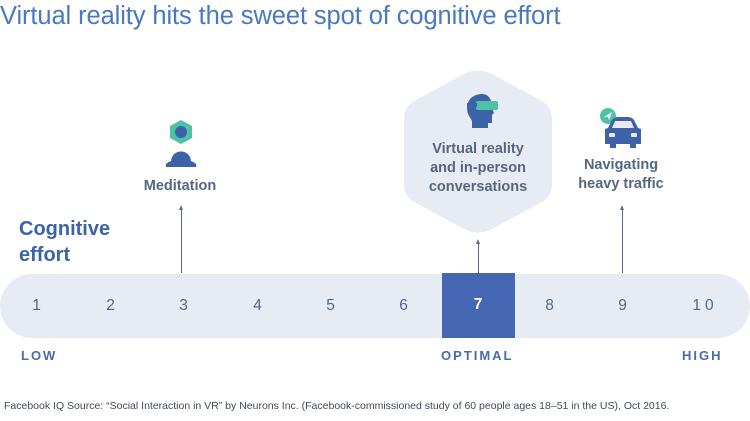 The image size is (750, 421). I want to click on scale-number-5: 5, so click(331, 305).